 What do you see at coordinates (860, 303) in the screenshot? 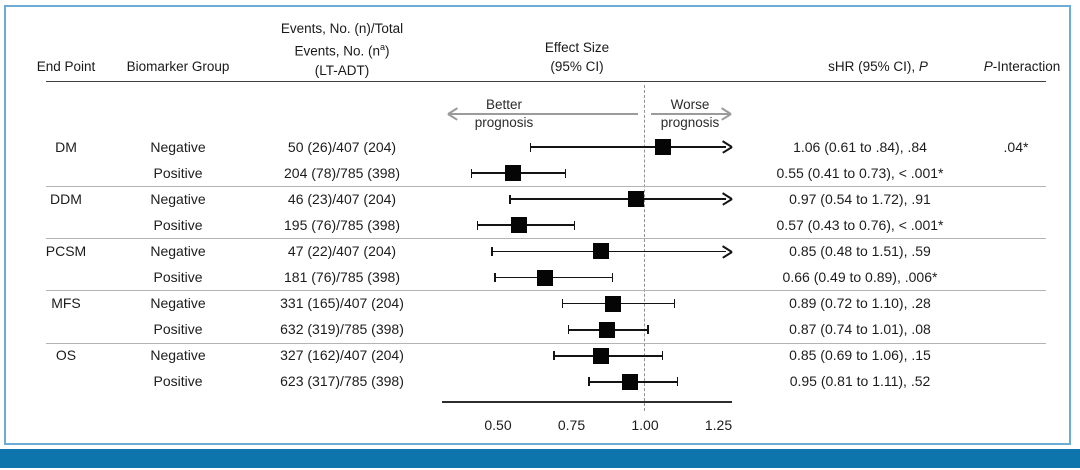
I see `shr-value: 0.89 (0.72 to 1.10), .28` at bounding box center [860, 303].